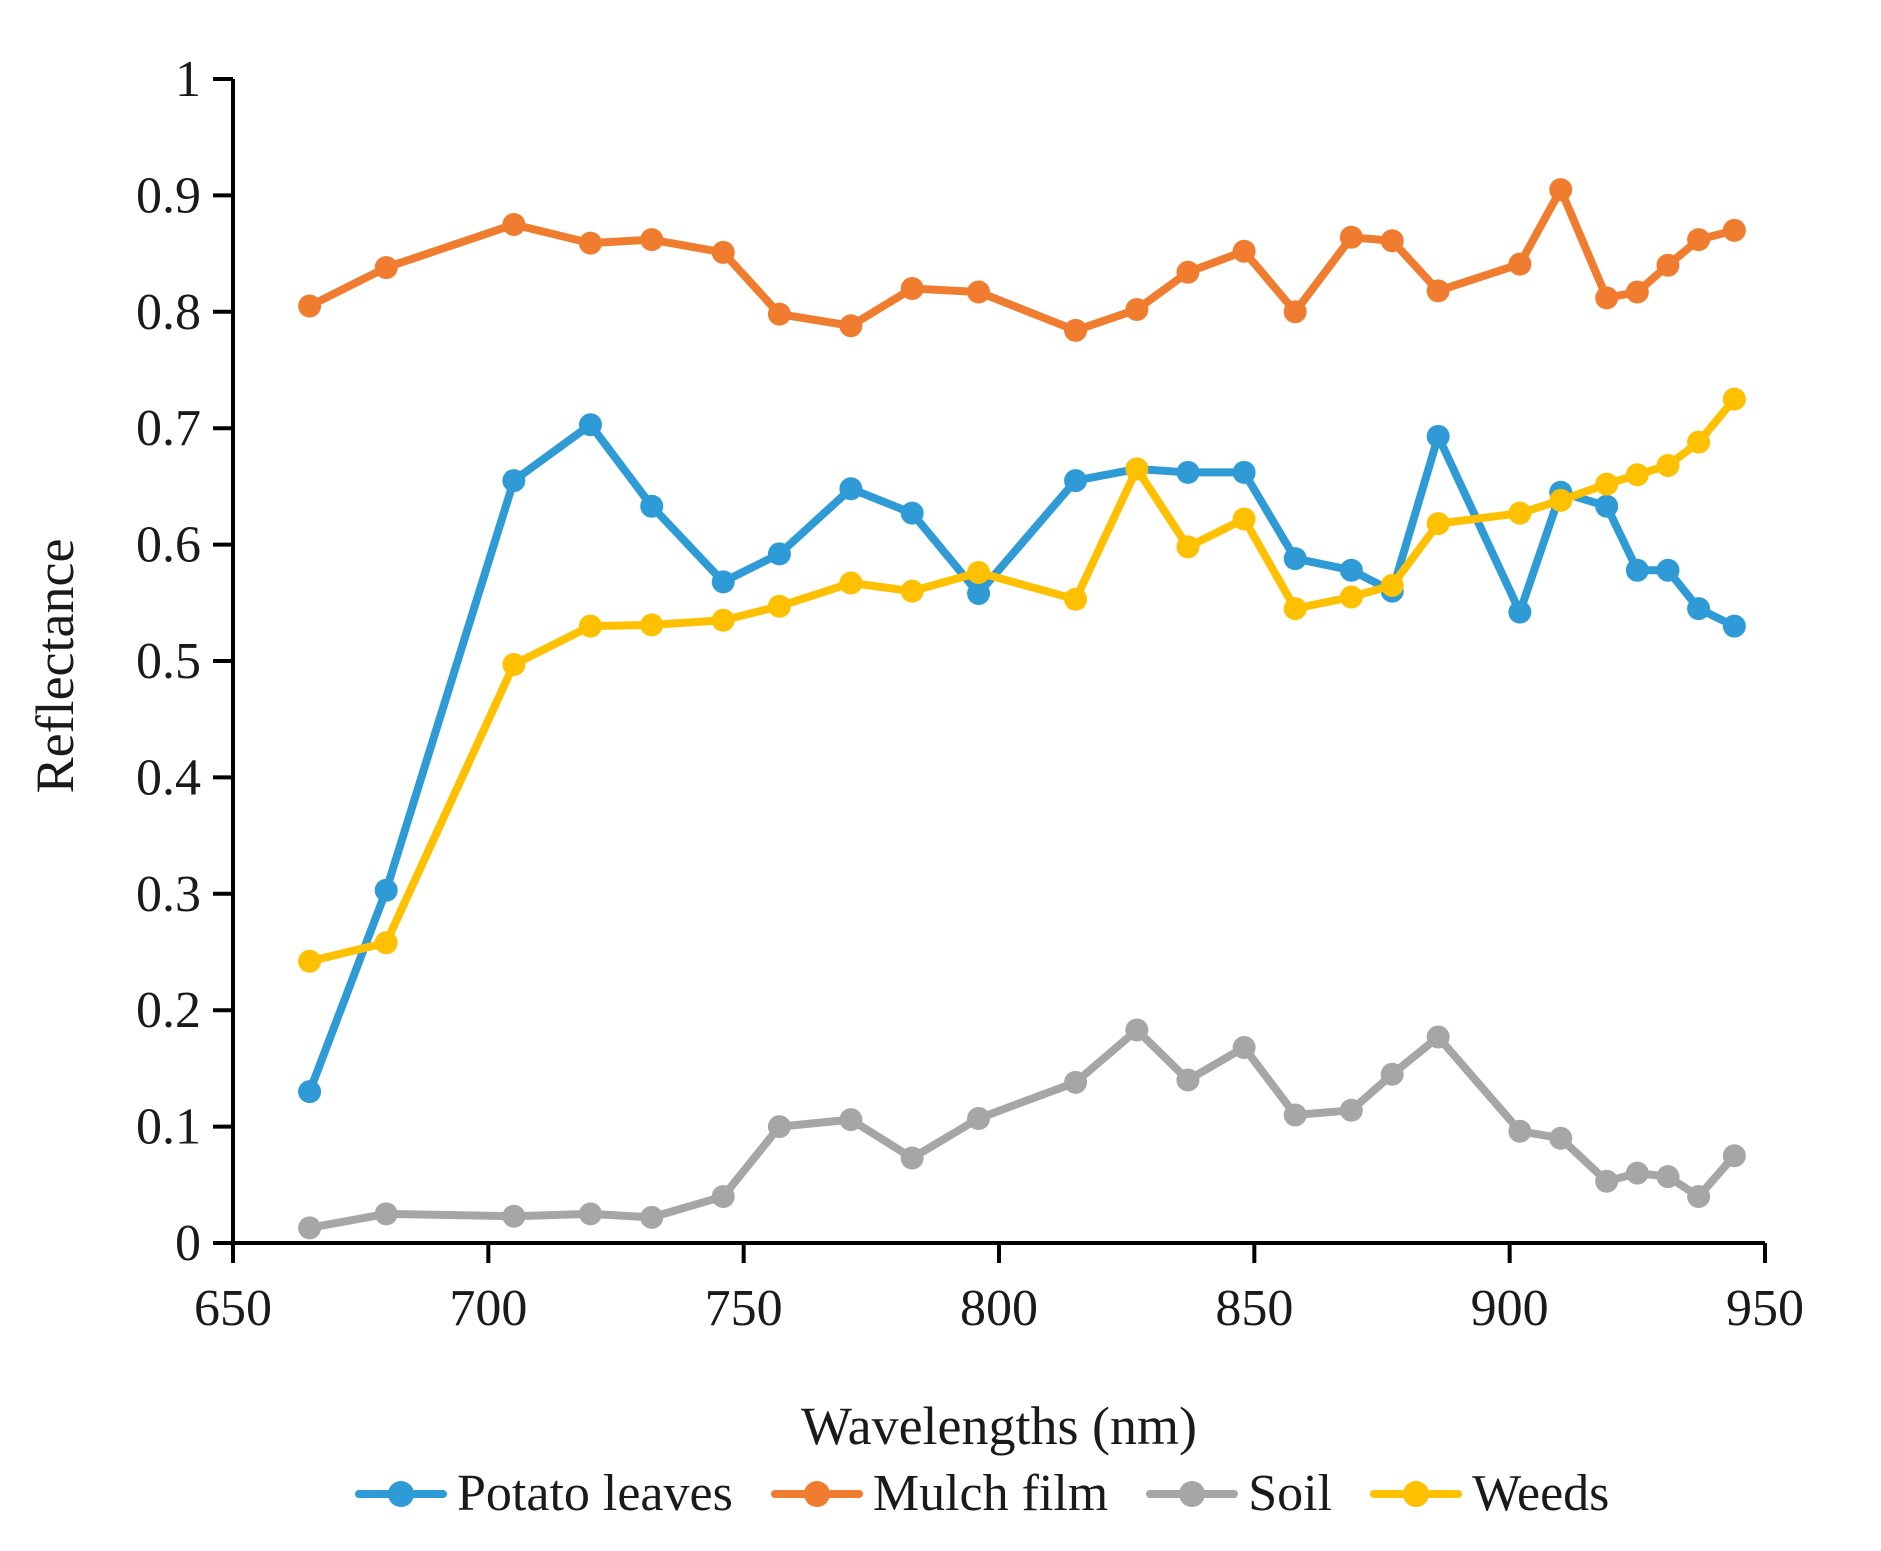 This screenshot has width=1881, height=1551. What do you see at coordinates (1541, 1493) in the screenshot?
I see `legend-label-weeds: Weeds` at bounding box center [1541, 1493].